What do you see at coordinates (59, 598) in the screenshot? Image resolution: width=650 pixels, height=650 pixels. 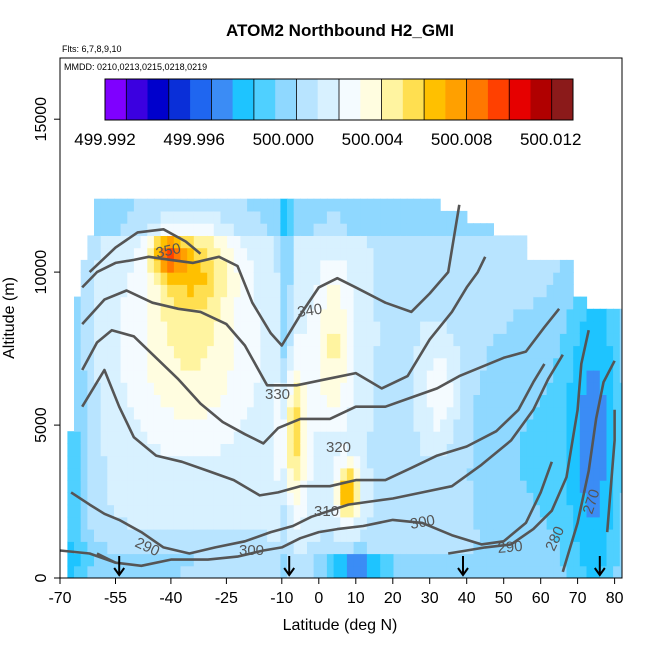 I see `x-tick-label: -70` at bounding box center [59, 598].